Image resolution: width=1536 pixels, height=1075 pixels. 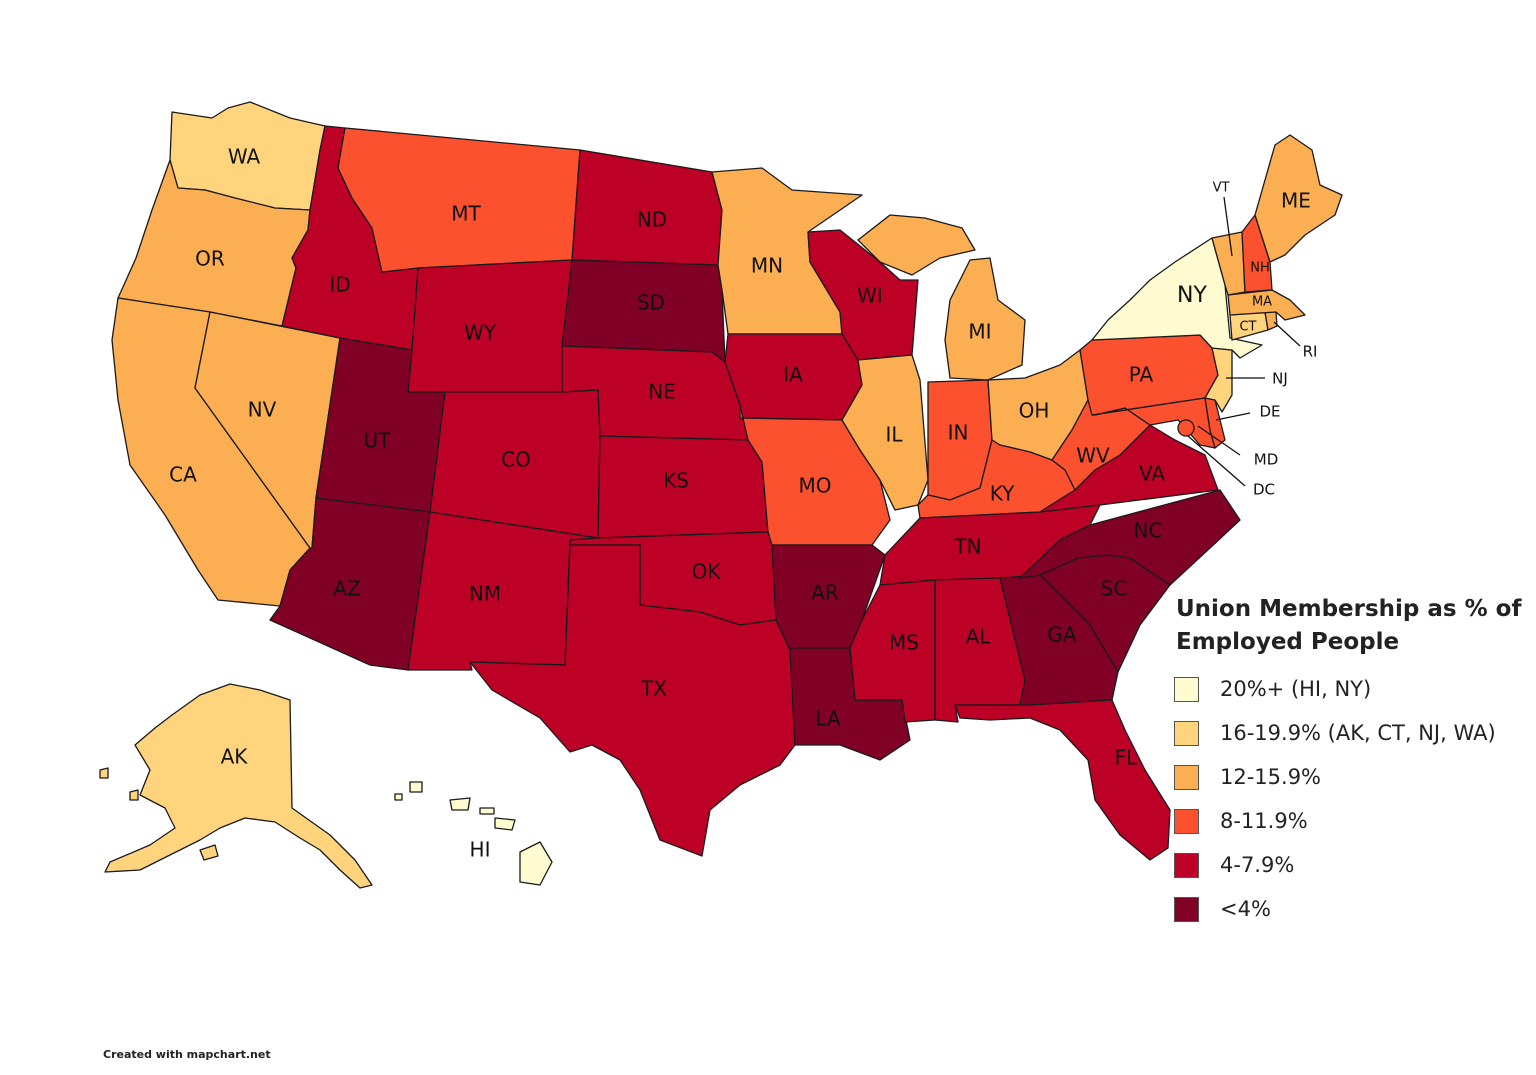 I want to click on label-ca: CA, so click(x=183, y=475).